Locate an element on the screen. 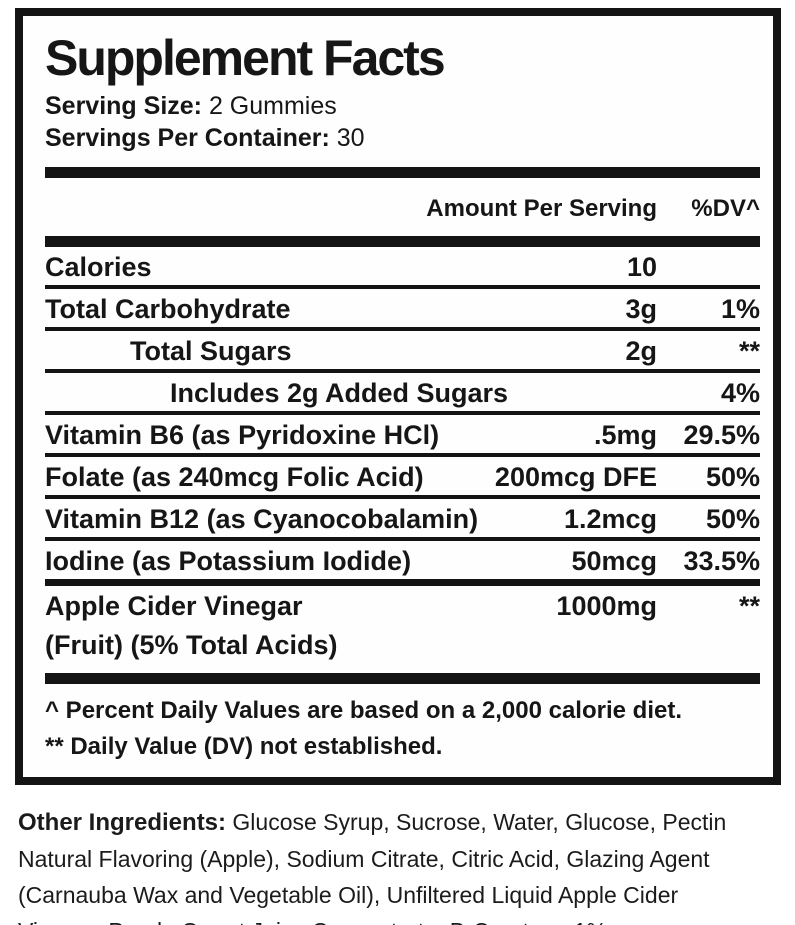 This screenshot has width=795, height=925. serving-size-line: Serving Size: 2 Gummies is located at coordinates (402, 106).